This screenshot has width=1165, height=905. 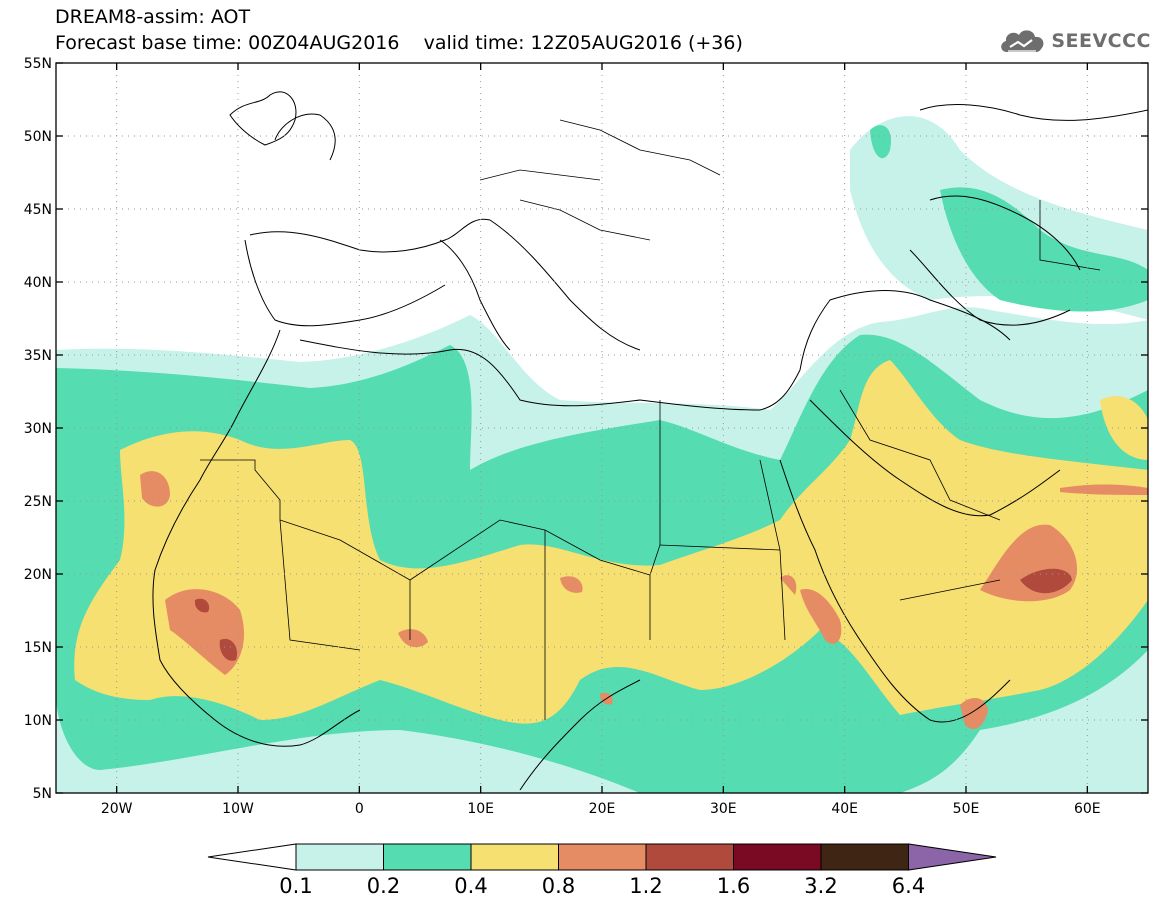 I want to click on colorbar-label: 3.2, so click(x=820, y=886).